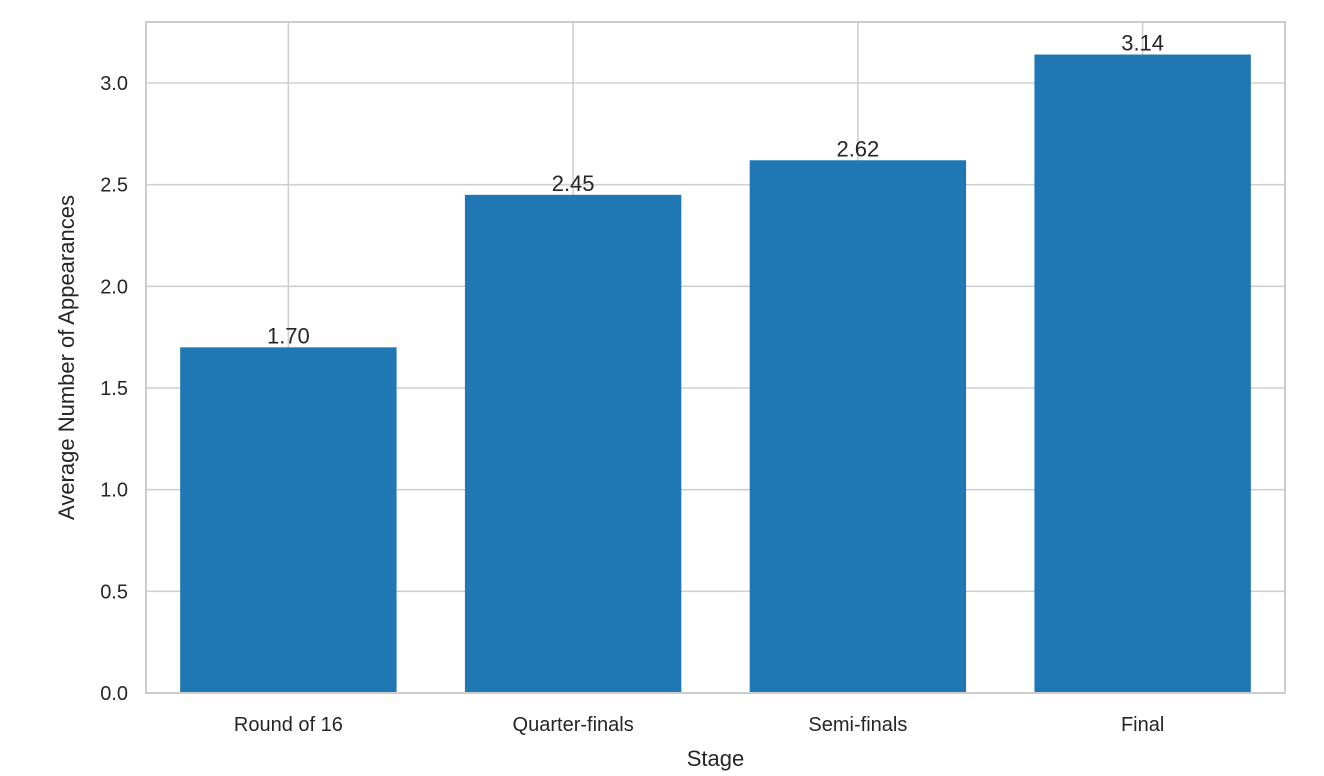 The height and width of the screenshot is (776, 1324). Describe the element at coordinates (288, 335) in the screenshot. I see `bar-value-label: 1.70` at that location.